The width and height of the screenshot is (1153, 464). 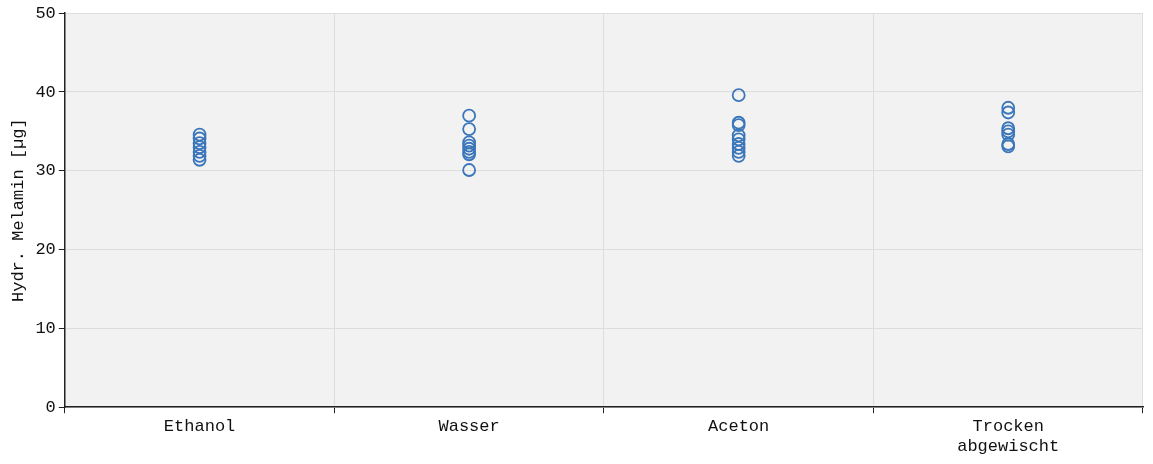 What do you see at coordinates (45, 328) in the screenshot?
I see `y-tick-label: 10` at bounding box center [45, 328].